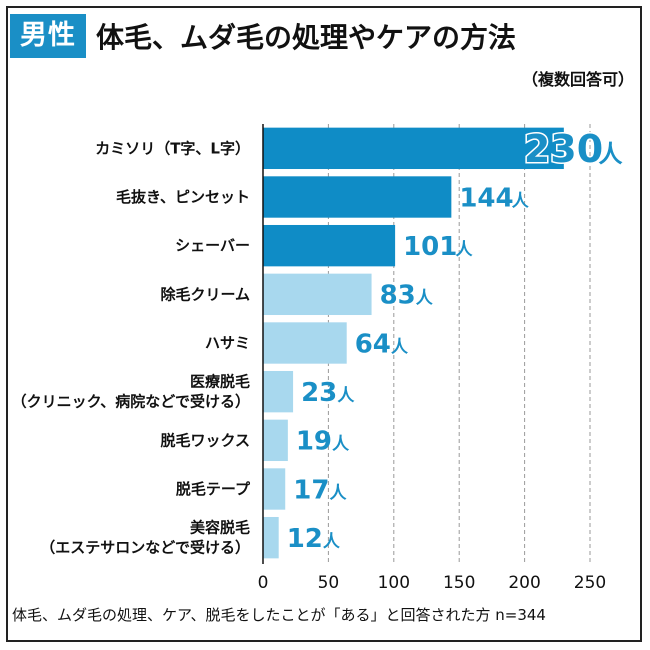 Image resolution: width=650 pixels, height=650 pixels. I want to click on value-label-6: 19, so click(314, 442).